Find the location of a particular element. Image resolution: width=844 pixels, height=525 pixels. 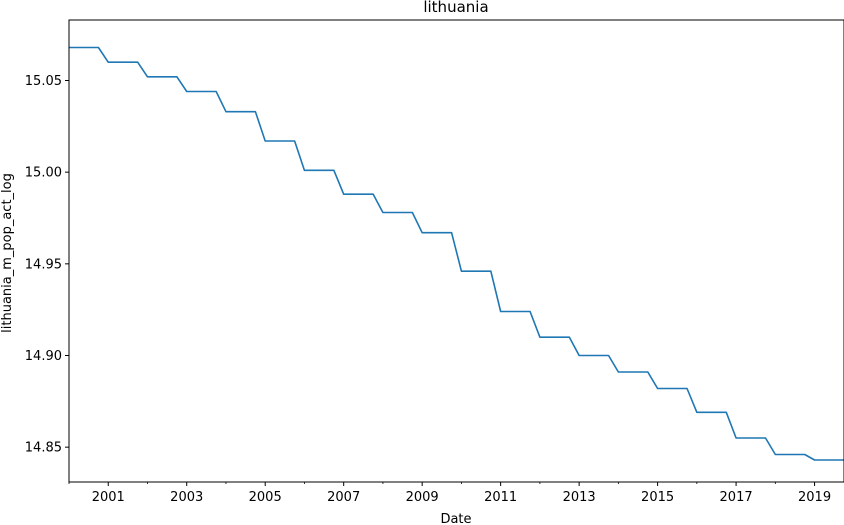

x-tick-label: 2007 is located at coordinates (343, 497).